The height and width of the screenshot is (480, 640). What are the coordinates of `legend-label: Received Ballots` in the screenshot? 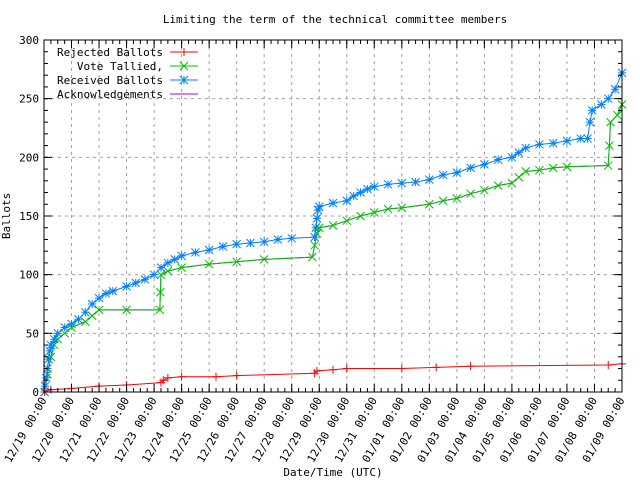 It's located at (110, 80).